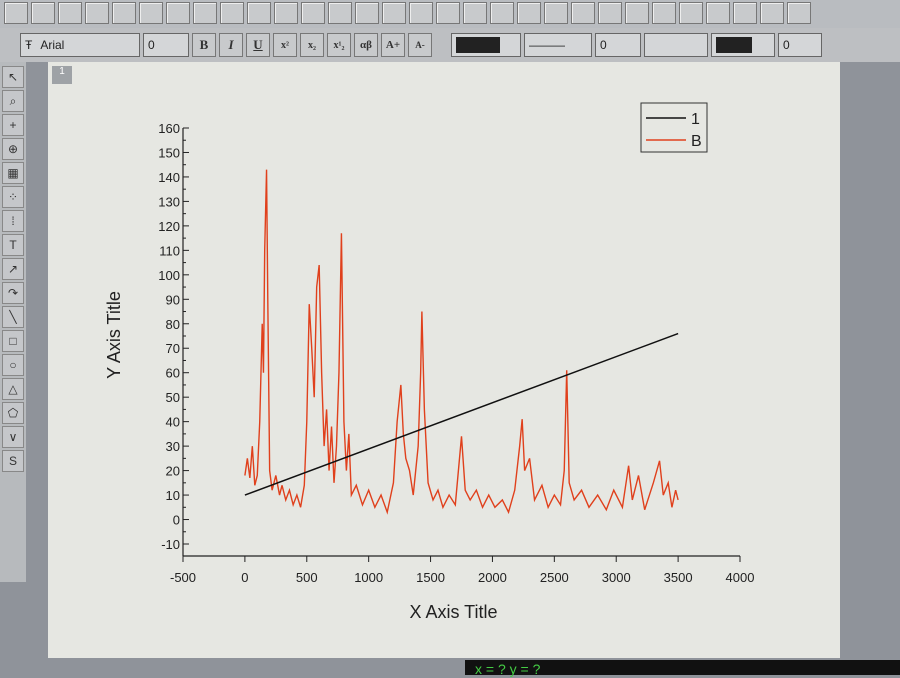  What do you see at coordinates (166, 45) in the screenshot?
I see `font-size-select: 0` at bounding box center [166, 45].